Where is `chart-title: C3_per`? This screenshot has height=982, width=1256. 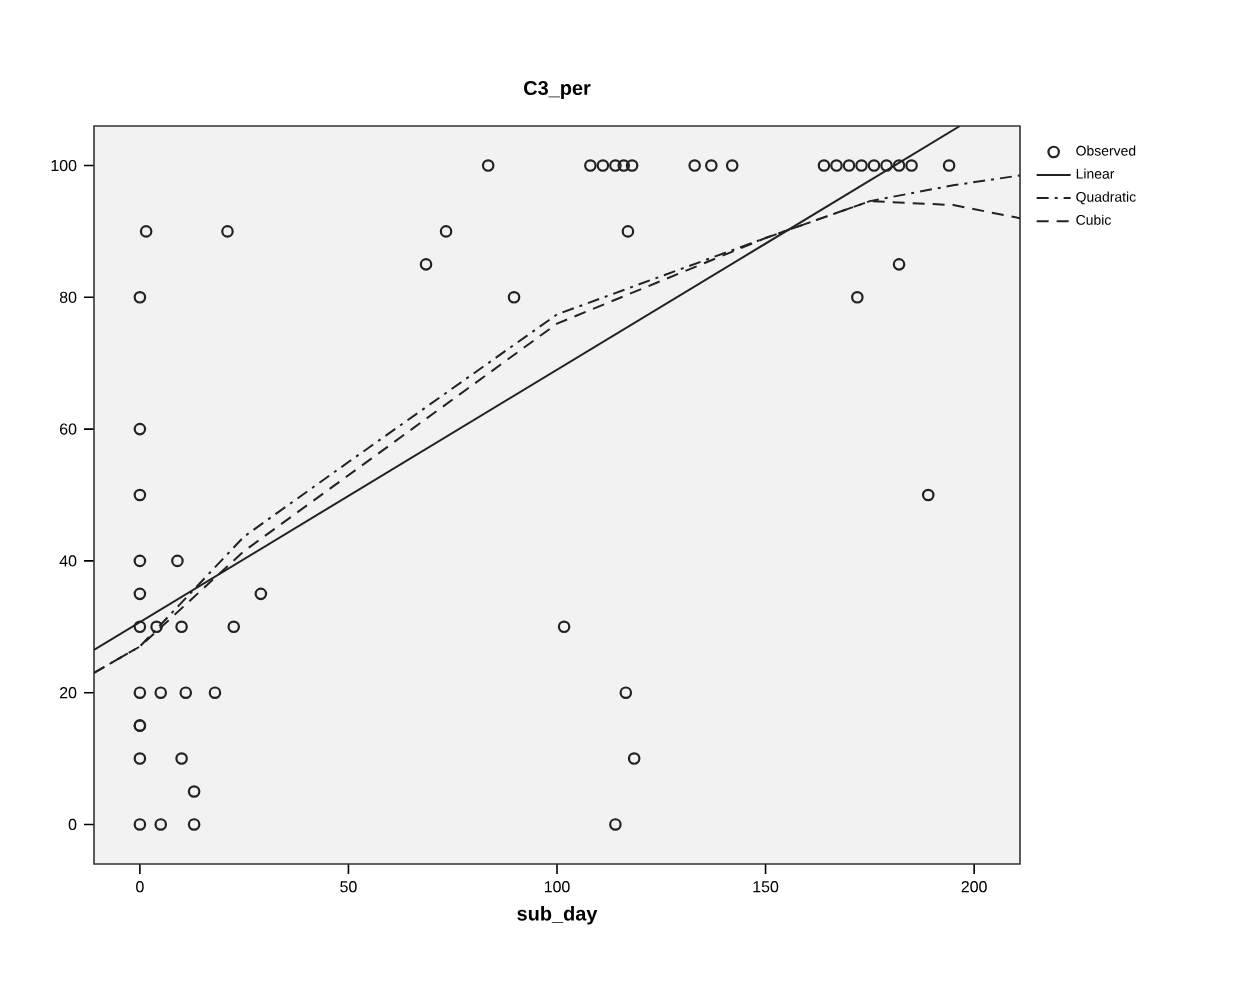
chart-title: C3_per is located at coordinates (557, 89).